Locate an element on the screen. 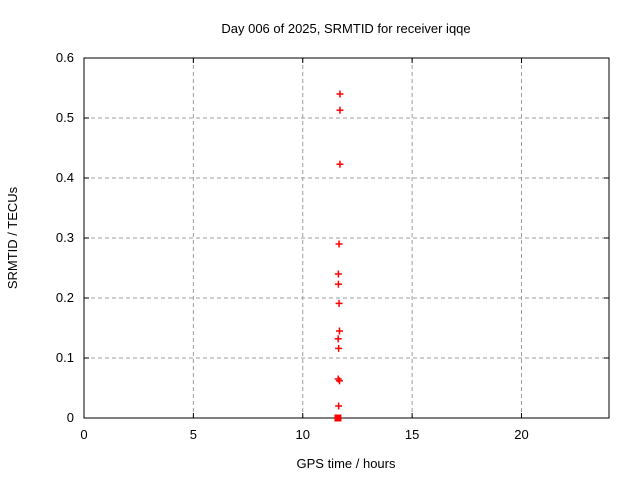 The image size is (640, 480). x-tick-label: 15 is located at coordinates (412, 434).